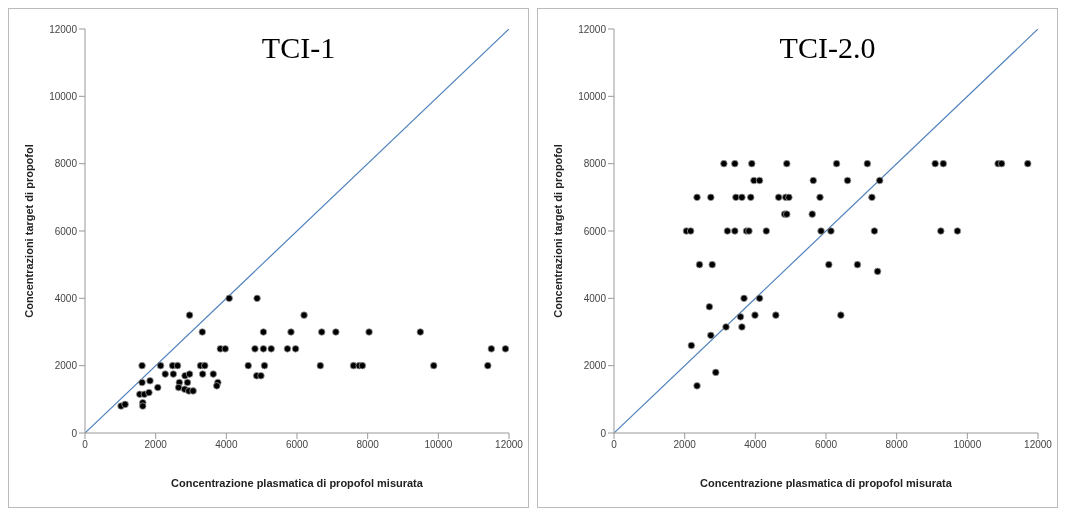 The width and height of the screenshot is (1065, 522). What do you see at coordinates (298, 47) in the screenshot?
I see `chart-title: TCI-1` at bounding box center [298, 47].